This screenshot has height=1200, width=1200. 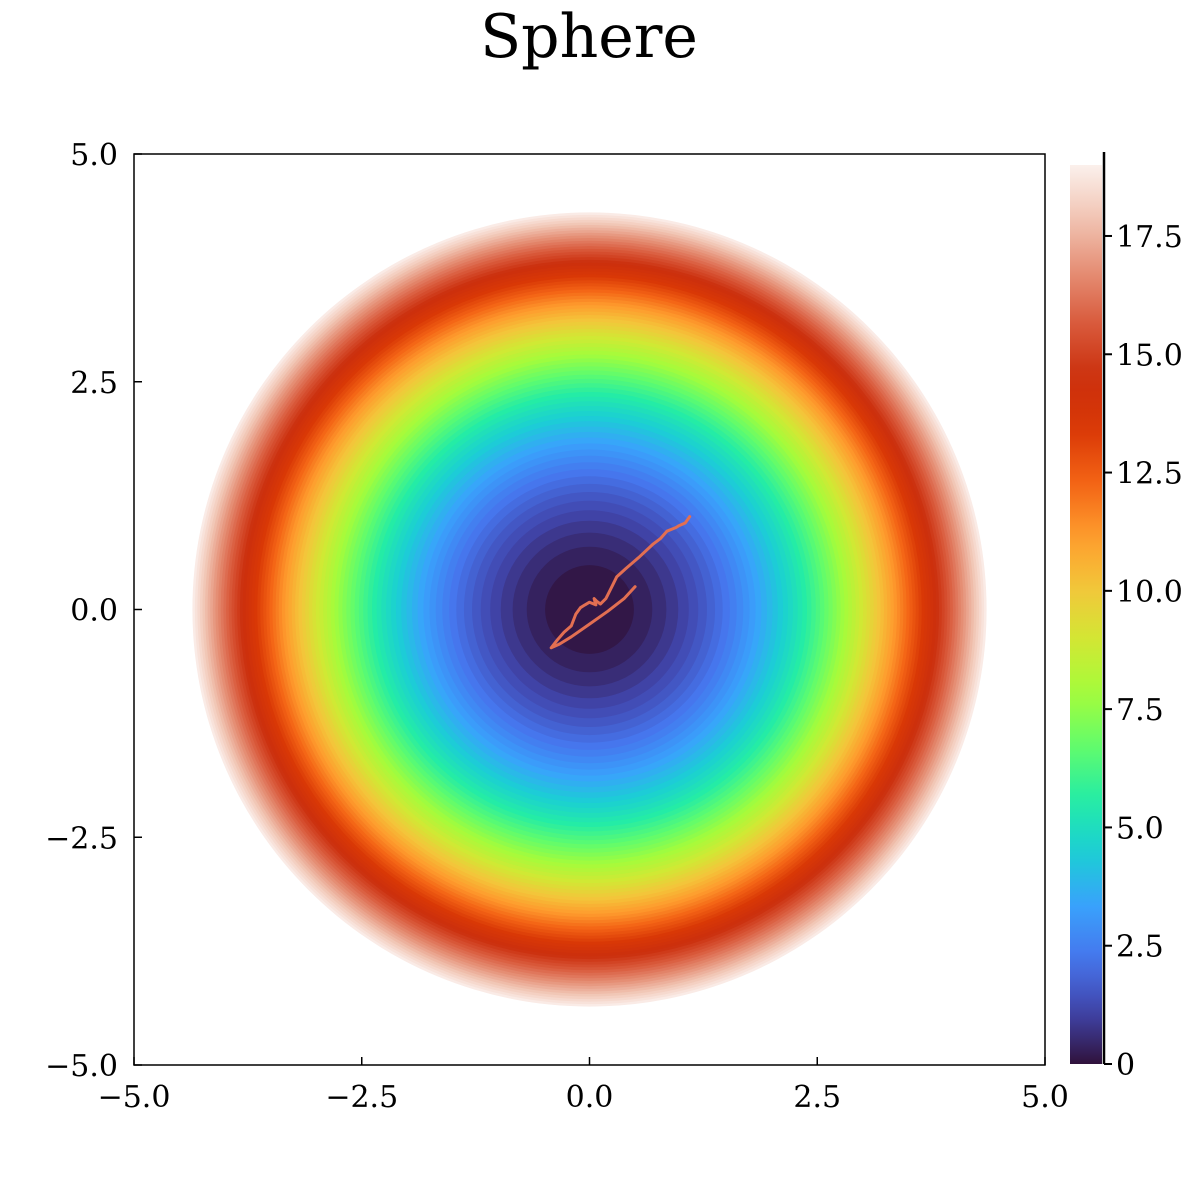 What do you see at coordinates (1149, 237) in the screenshot?
I see `colorbar-tick-label: 17.5` at bounding box center [1149, 237].